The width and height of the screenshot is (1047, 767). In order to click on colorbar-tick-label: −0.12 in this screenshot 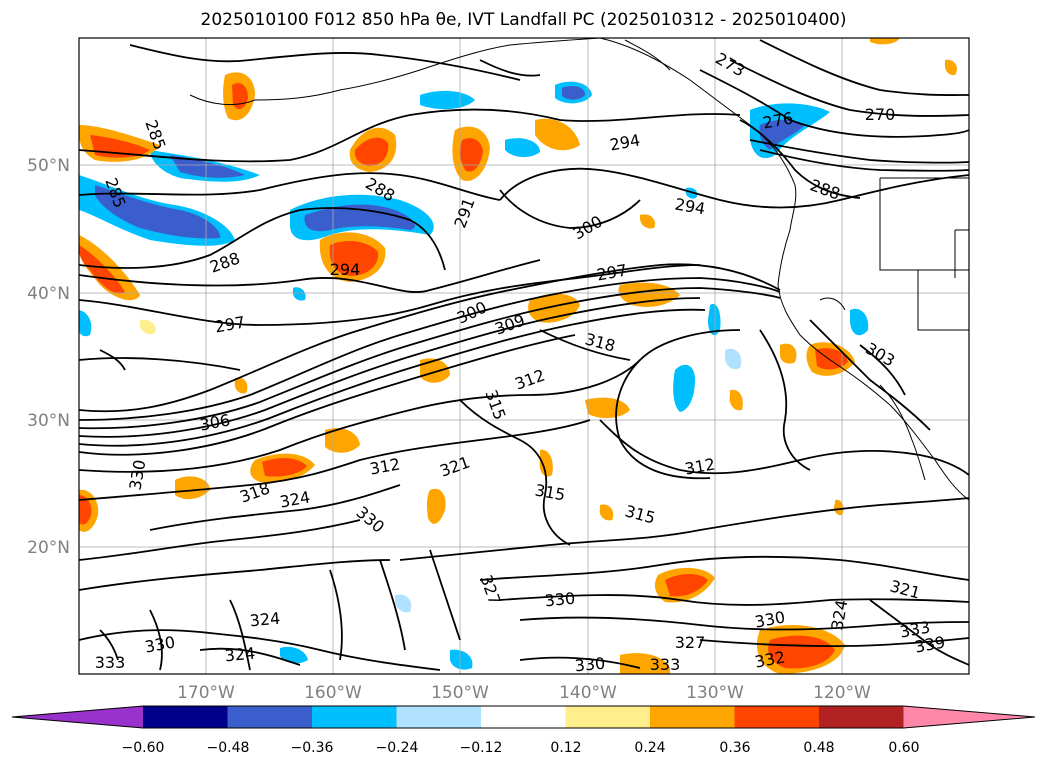, I will do `click(481, 748)`.